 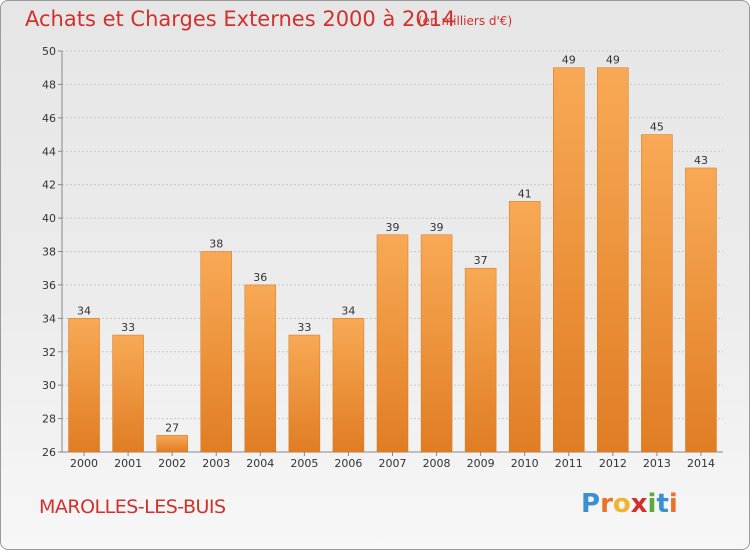 What do you see at coordinates (172, 427) in the screenshot?
I see `data-label: 27` at bounding box center [172, 427].